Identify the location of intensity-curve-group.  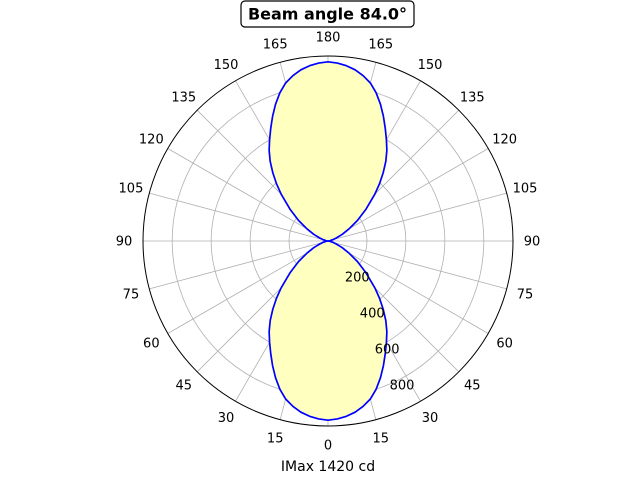
(328, 241).